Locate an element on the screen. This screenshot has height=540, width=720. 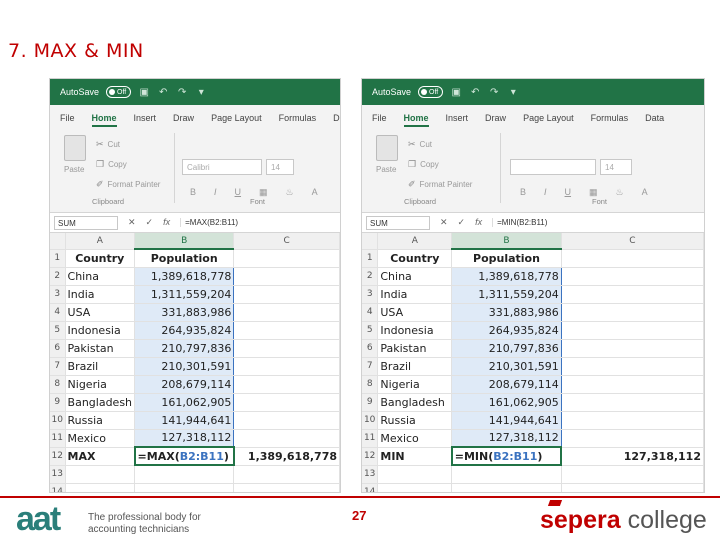
cell-a12-label: MIN is located at coordinates (415, 456).